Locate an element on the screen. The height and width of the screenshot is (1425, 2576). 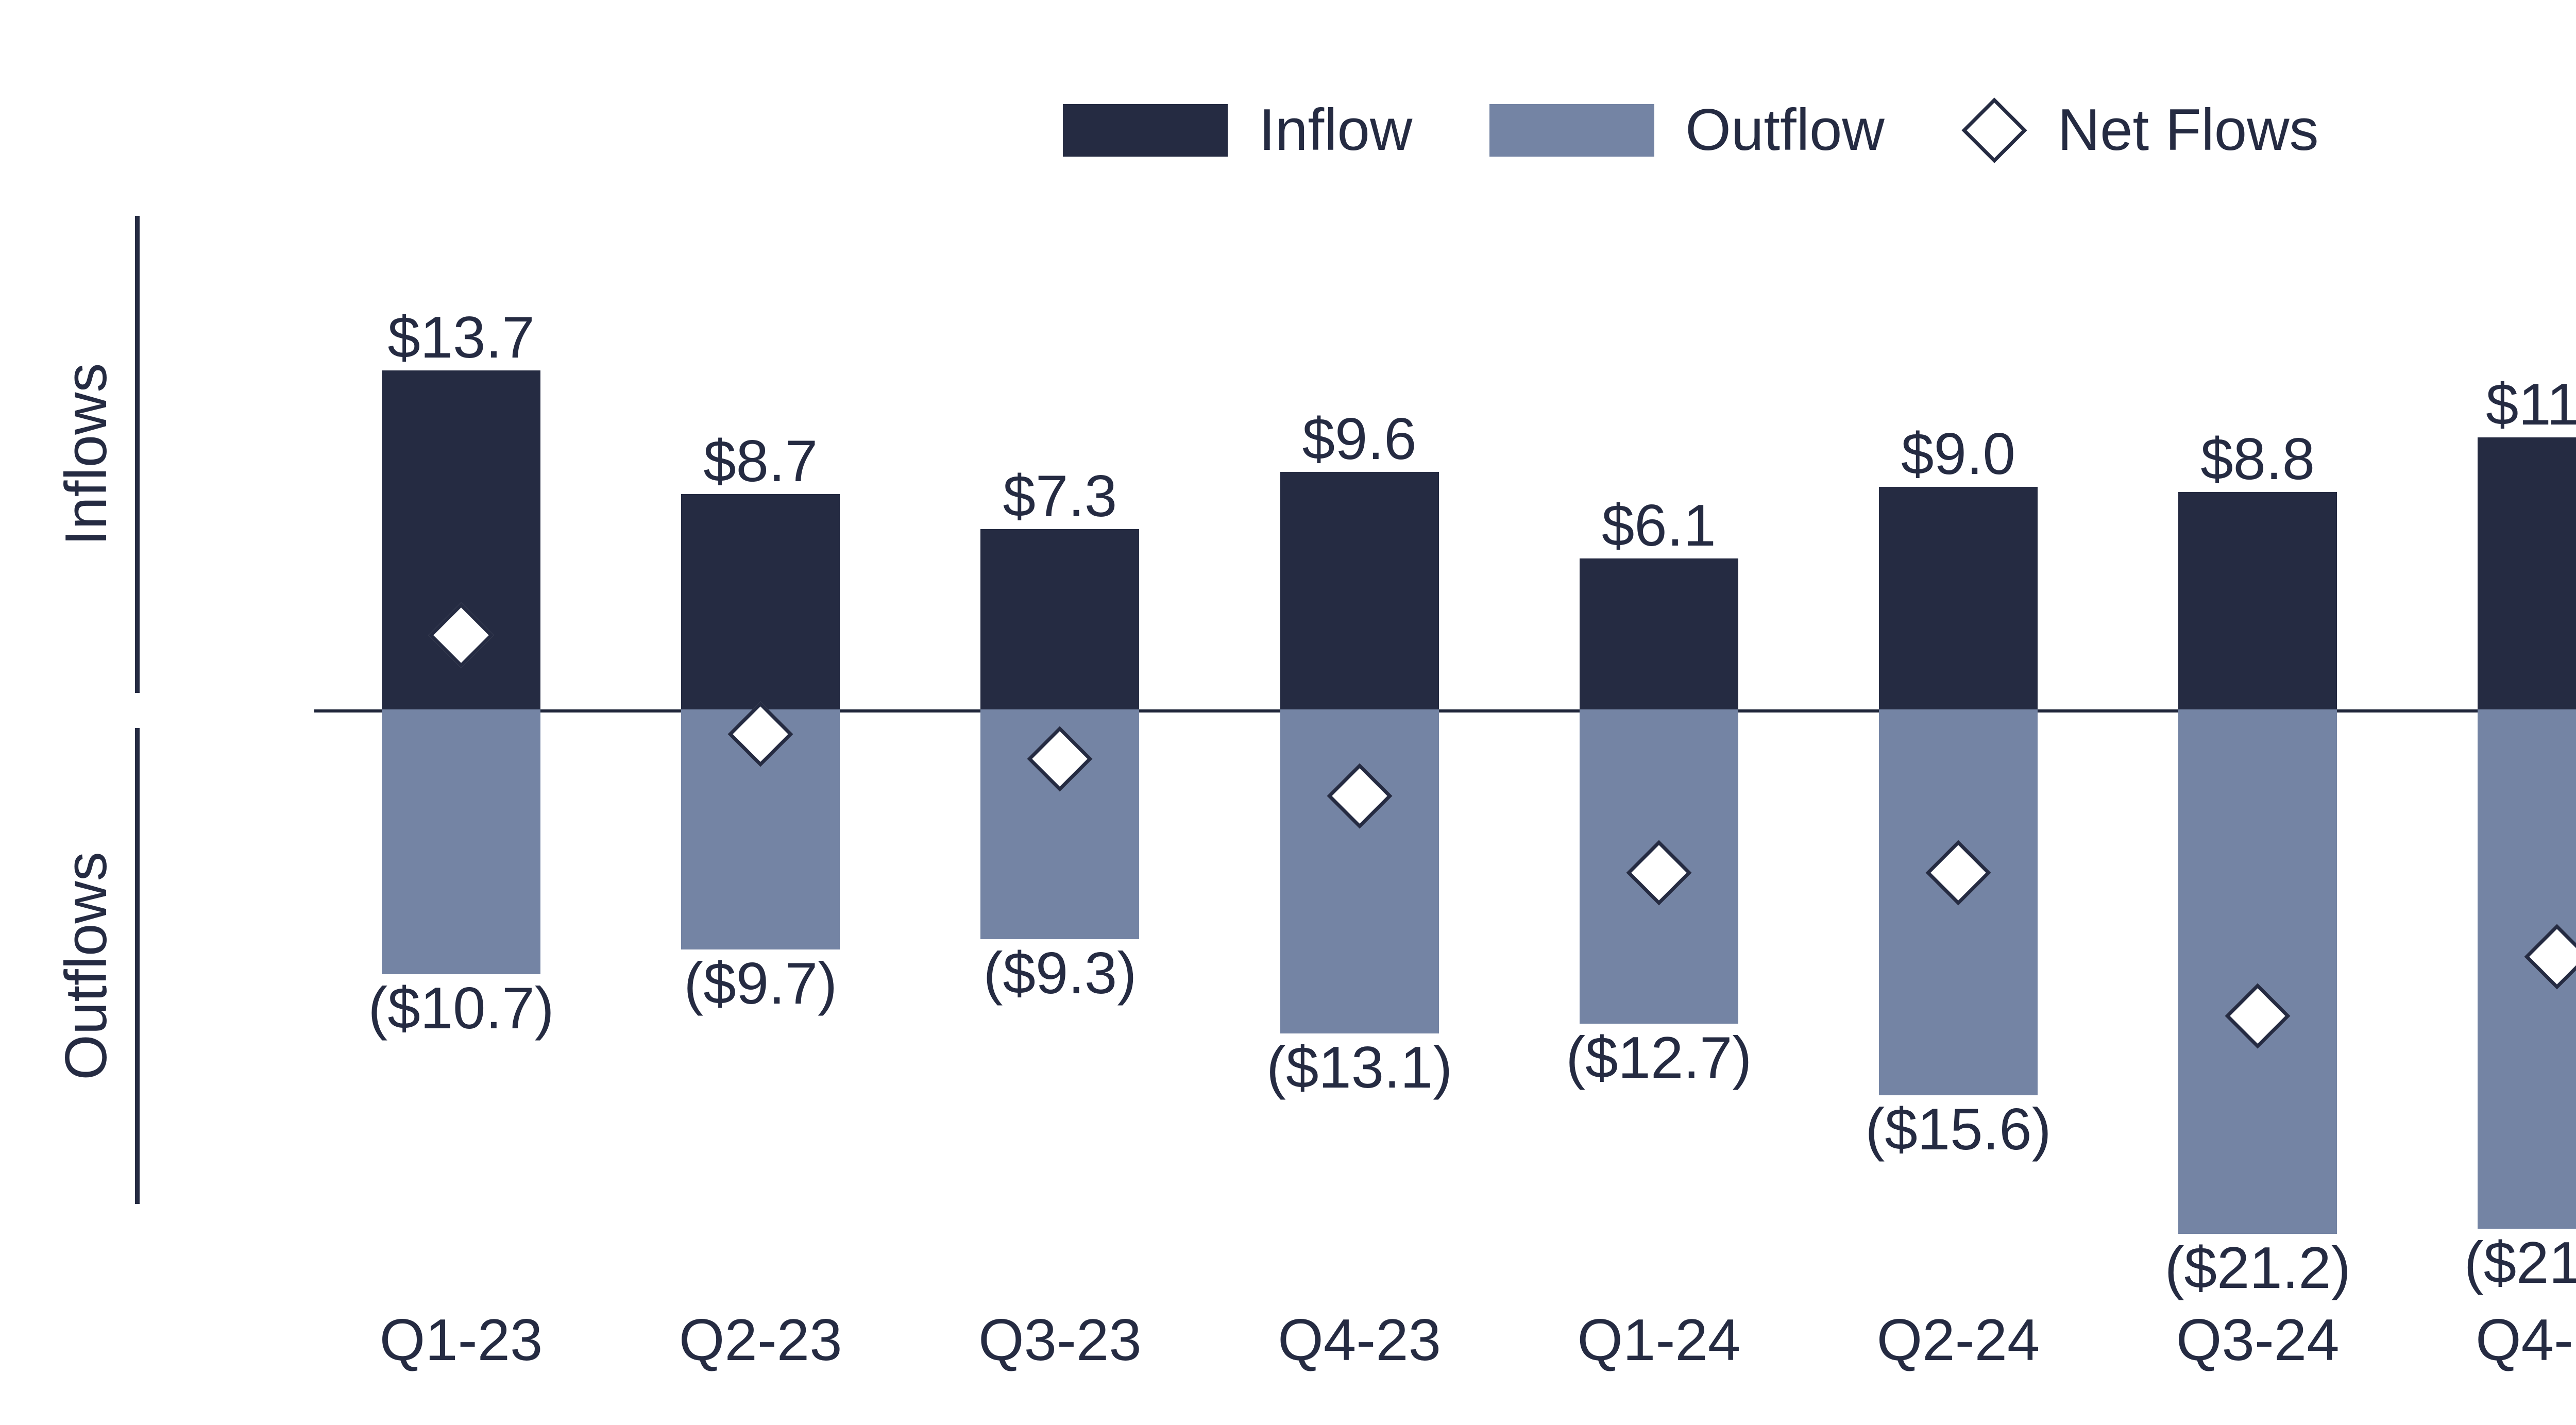
outflow-value-label: ($9.7) is located at coordinates (761, 983).